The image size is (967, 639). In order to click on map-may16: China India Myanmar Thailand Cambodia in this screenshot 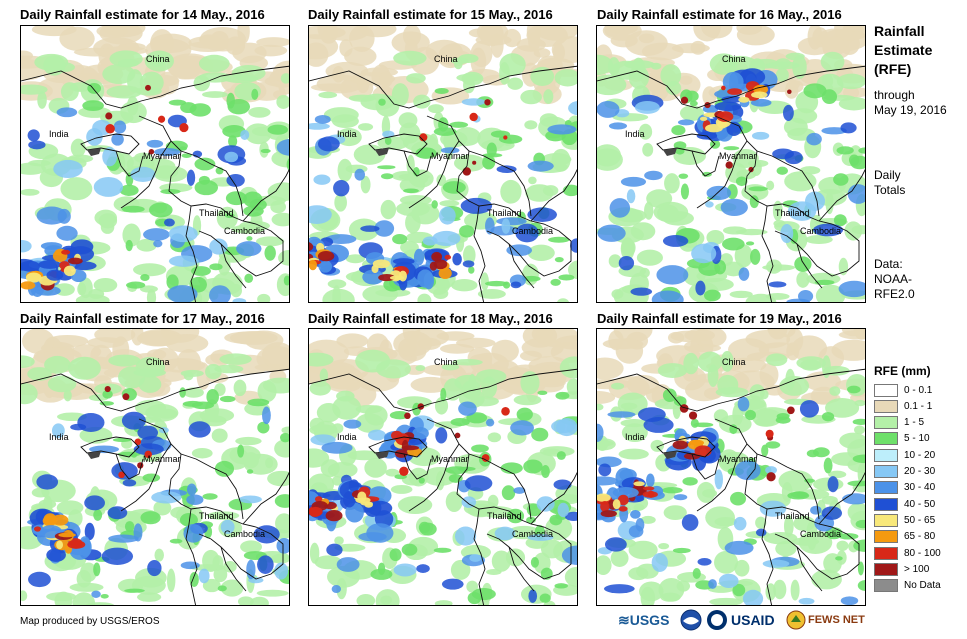, I will do `click(731, 164)`.